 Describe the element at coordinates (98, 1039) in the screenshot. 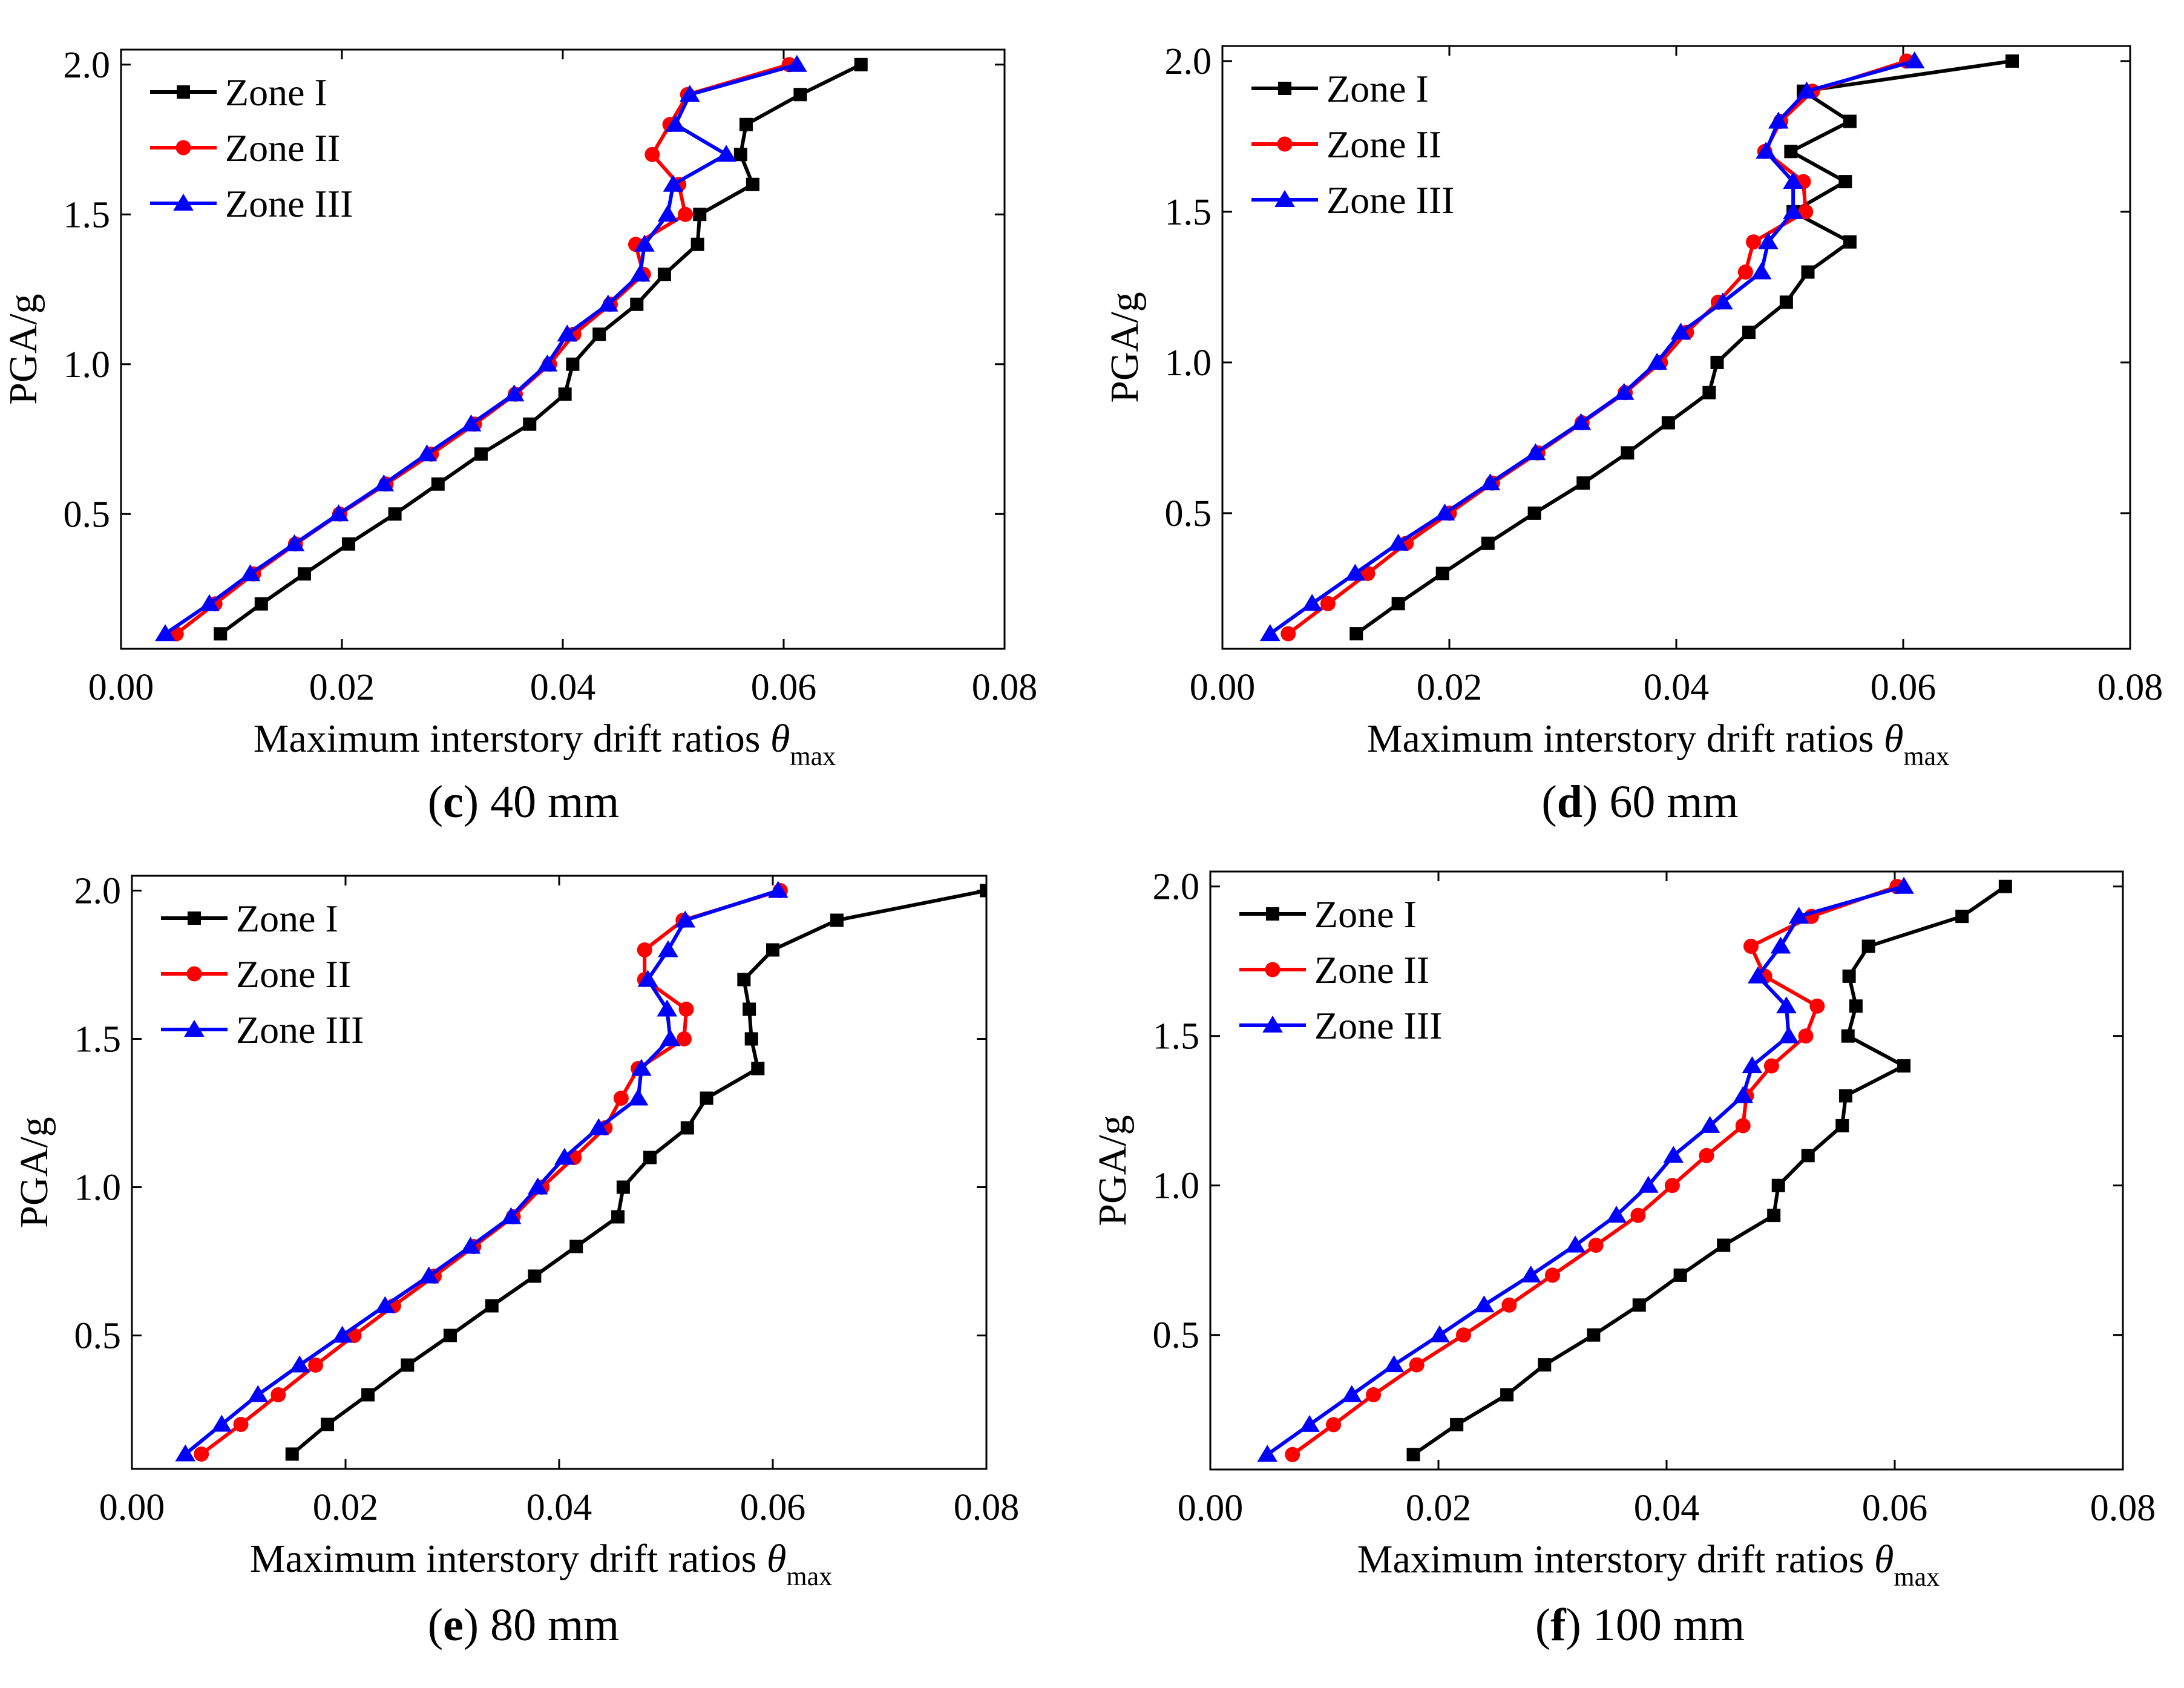

I see `y-tick-label: 1.5` at that location.